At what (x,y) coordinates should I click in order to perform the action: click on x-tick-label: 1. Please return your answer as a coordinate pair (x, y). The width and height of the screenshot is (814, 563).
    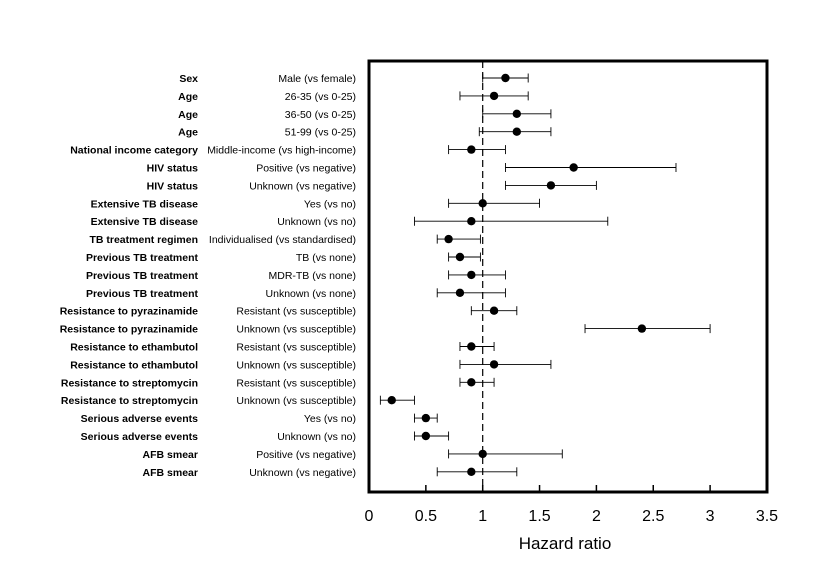
    Looking at the image, I should click on (482, 516).